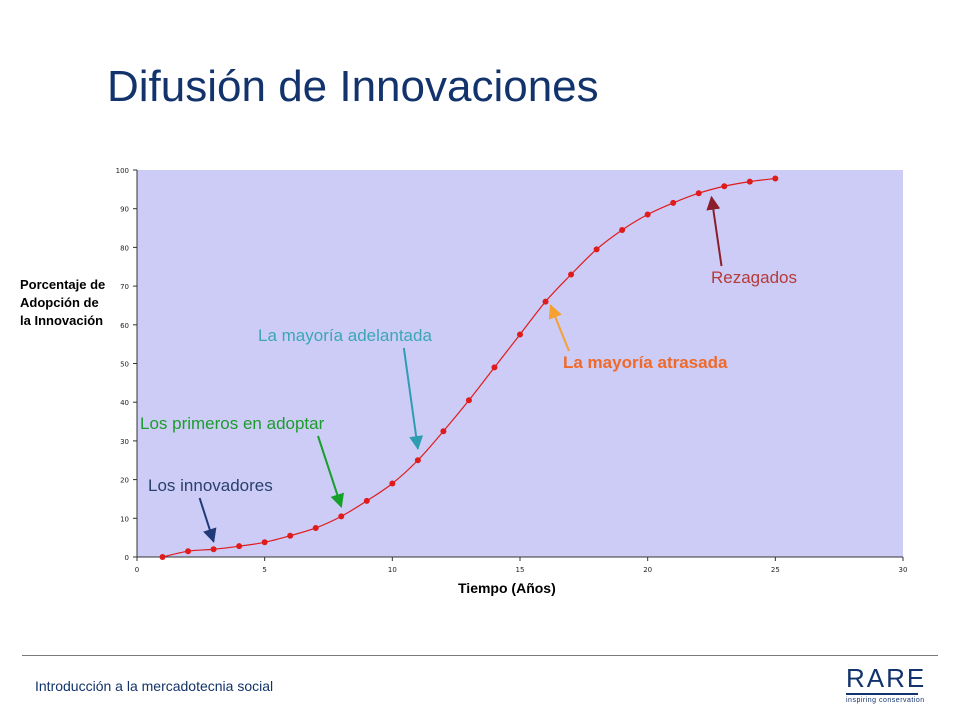  I want to click on annotation-late-majority: La mayoría atrasada, so click(645, 362).